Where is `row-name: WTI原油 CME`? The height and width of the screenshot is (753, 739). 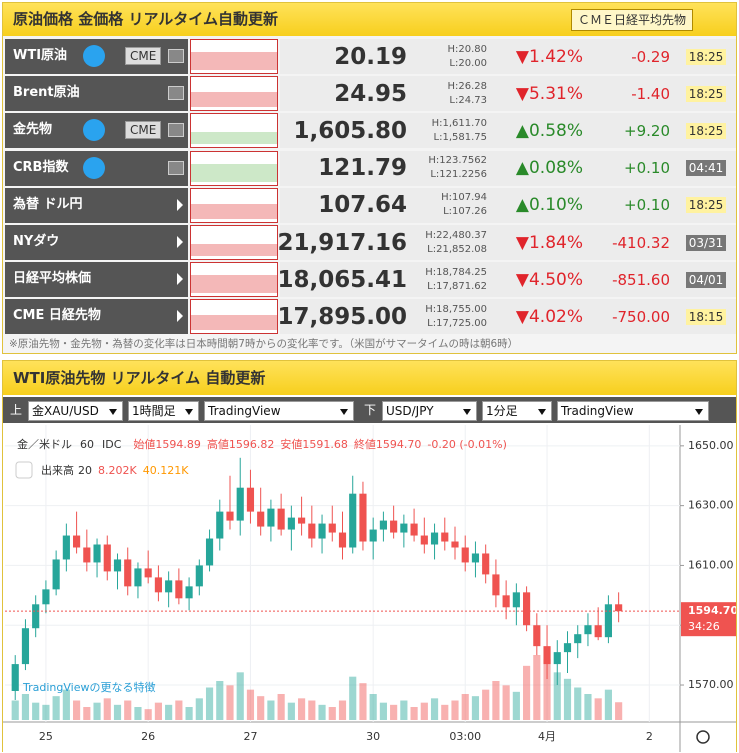
row-name: WTI原油 CME is located at coordinates (96, 56).